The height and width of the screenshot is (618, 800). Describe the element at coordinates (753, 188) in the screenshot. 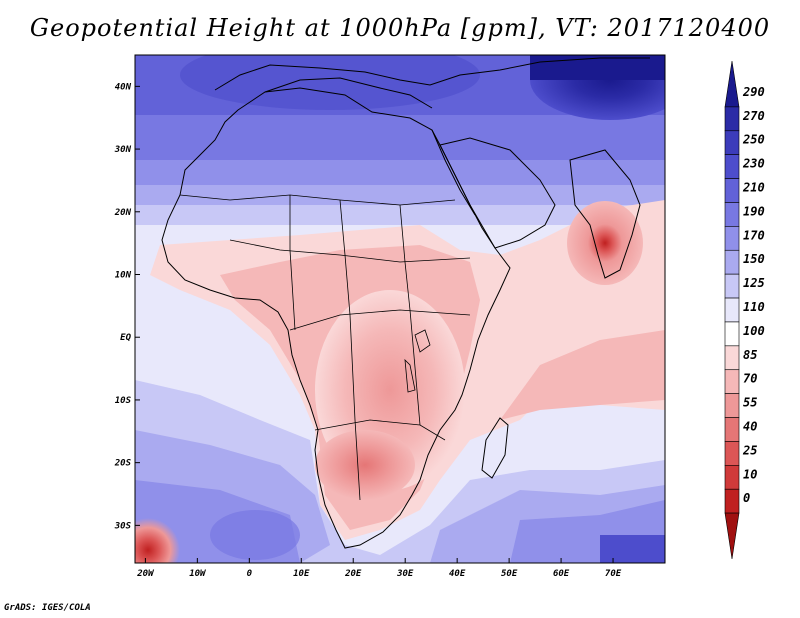

I see `colorbar-label: 210` at that location.